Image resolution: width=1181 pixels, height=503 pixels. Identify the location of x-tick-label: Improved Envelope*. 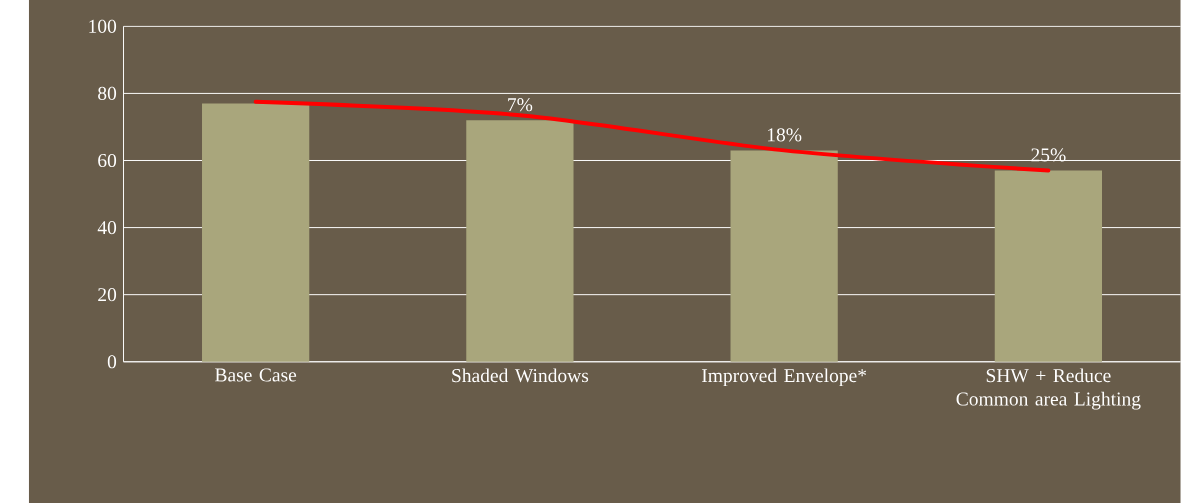
(784, 377).